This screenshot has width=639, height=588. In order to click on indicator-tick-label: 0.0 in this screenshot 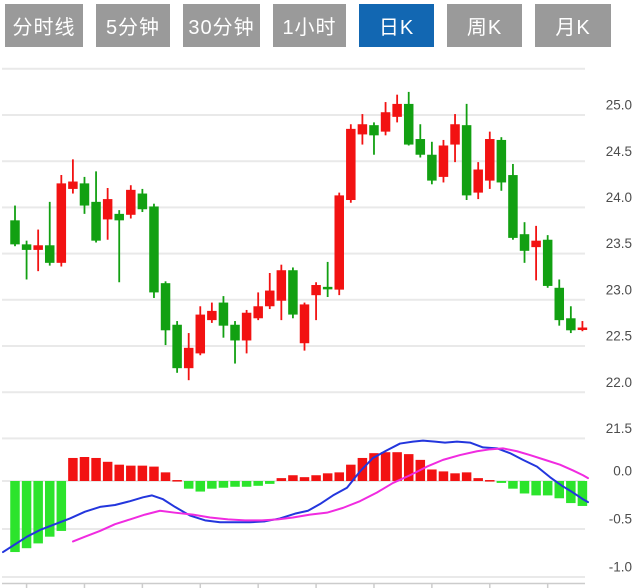, I will do `click(622, 471)`.